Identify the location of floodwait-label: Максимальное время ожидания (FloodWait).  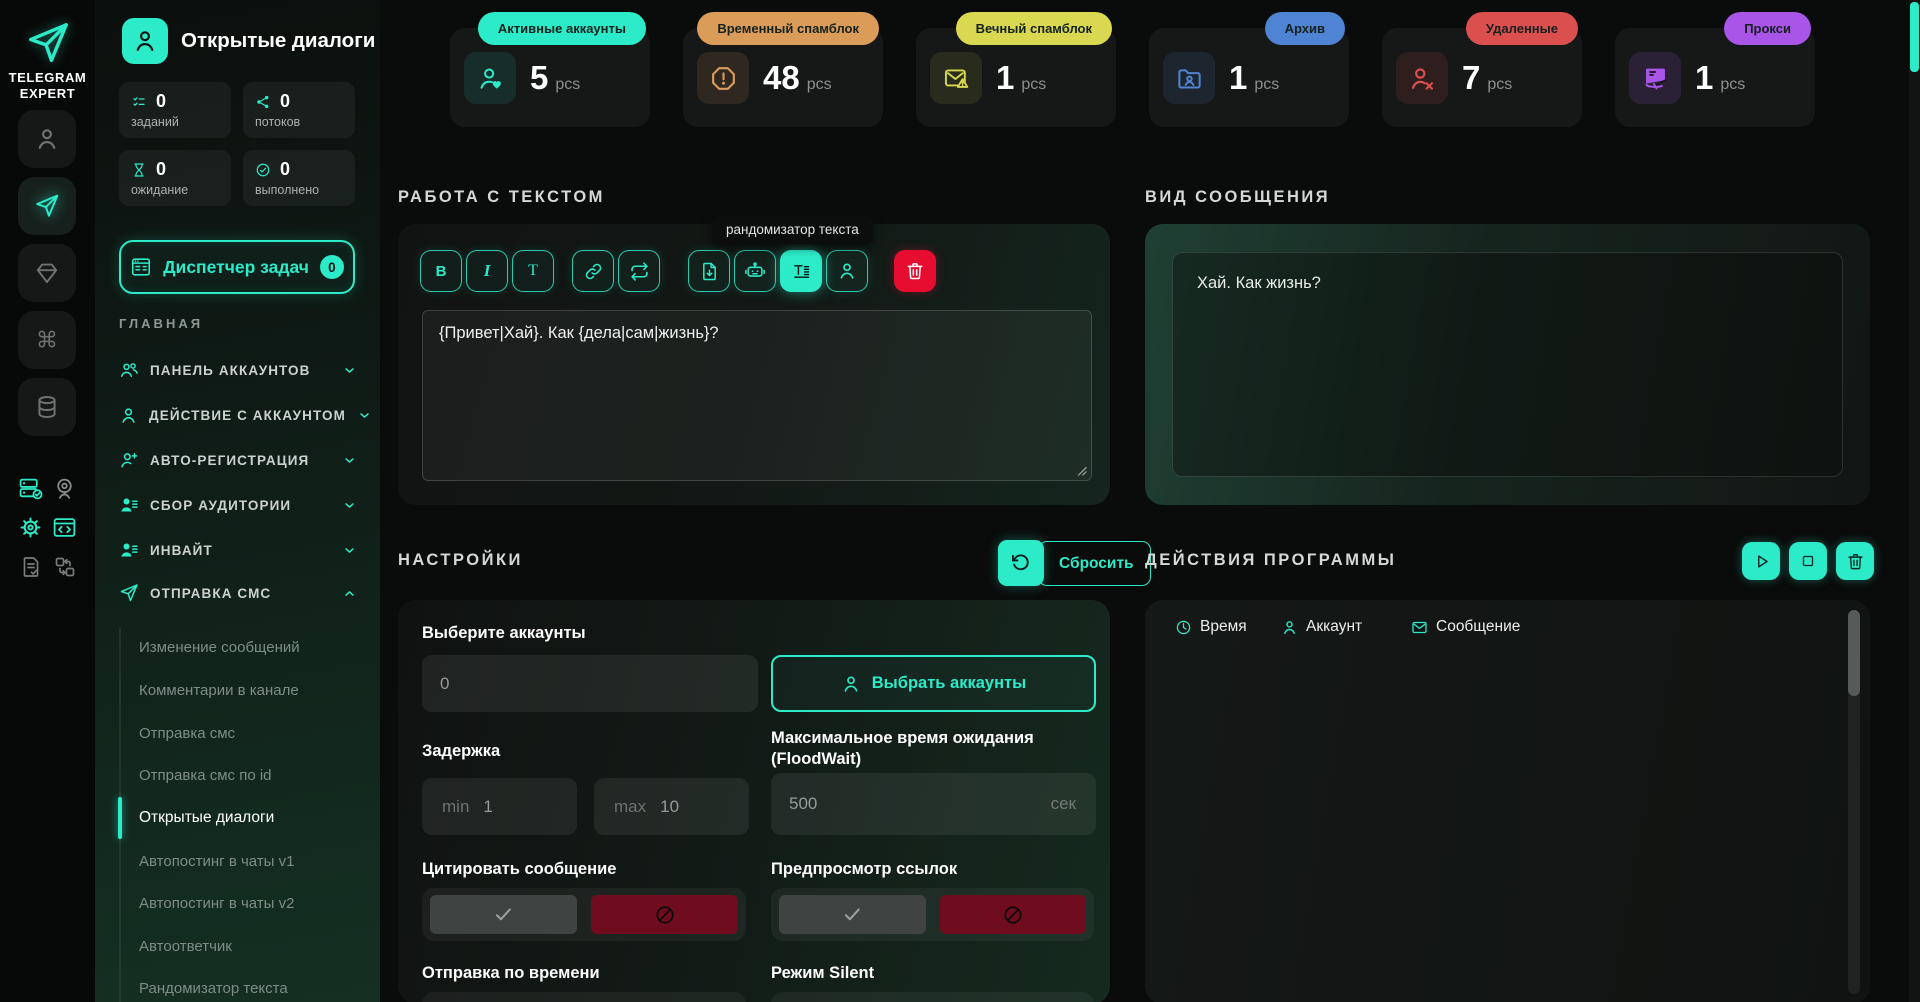
(902, 748).